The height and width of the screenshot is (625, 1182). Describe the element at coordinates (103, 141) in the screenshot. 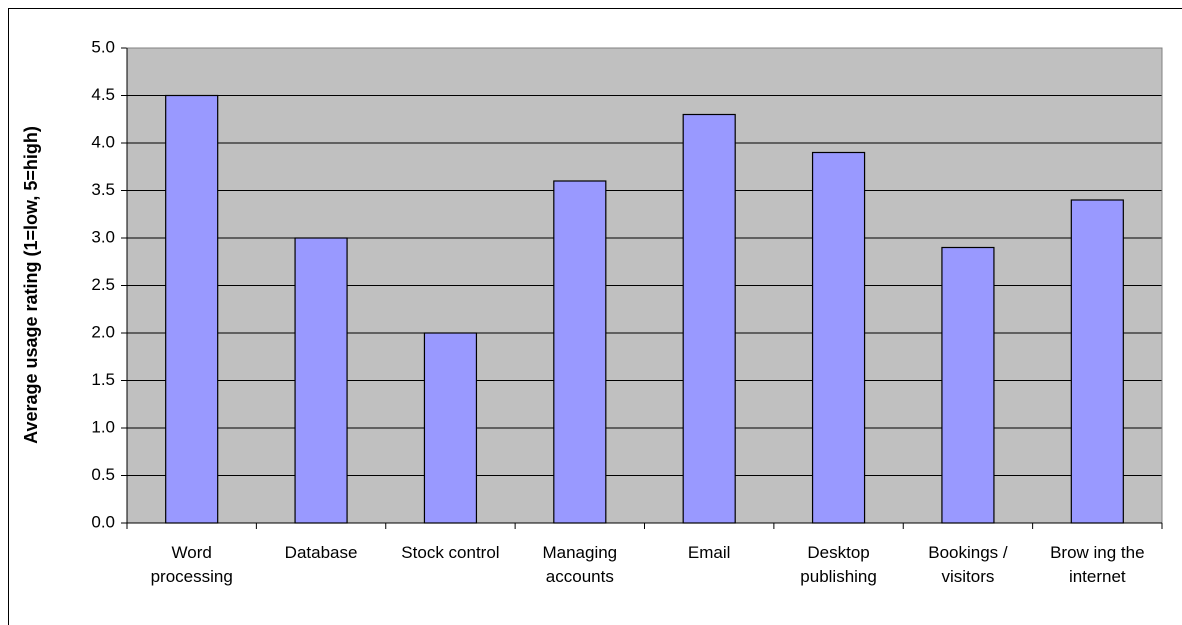

I see `y-tick-label: 4.0` at that location.